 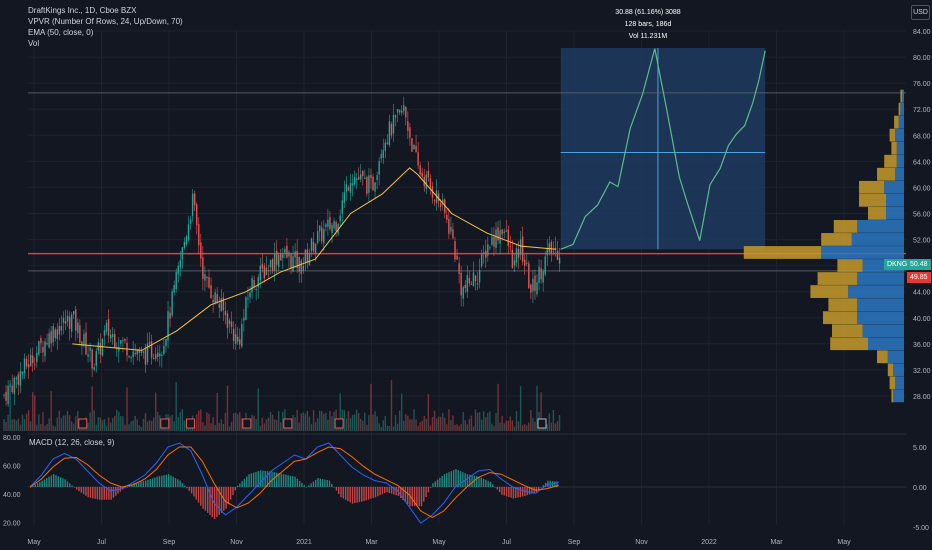 I want to click on y-tick-label: 52.00, so click(x=922, y=241).